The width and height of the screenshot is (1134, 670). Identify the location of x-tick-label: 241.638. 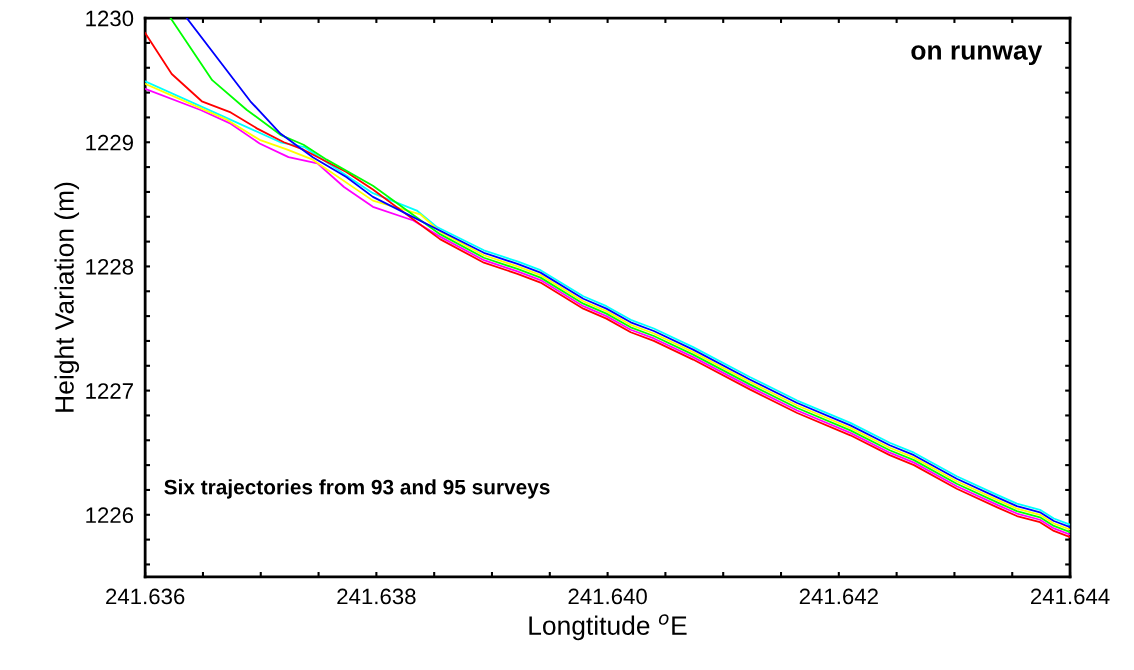
(376, 596).